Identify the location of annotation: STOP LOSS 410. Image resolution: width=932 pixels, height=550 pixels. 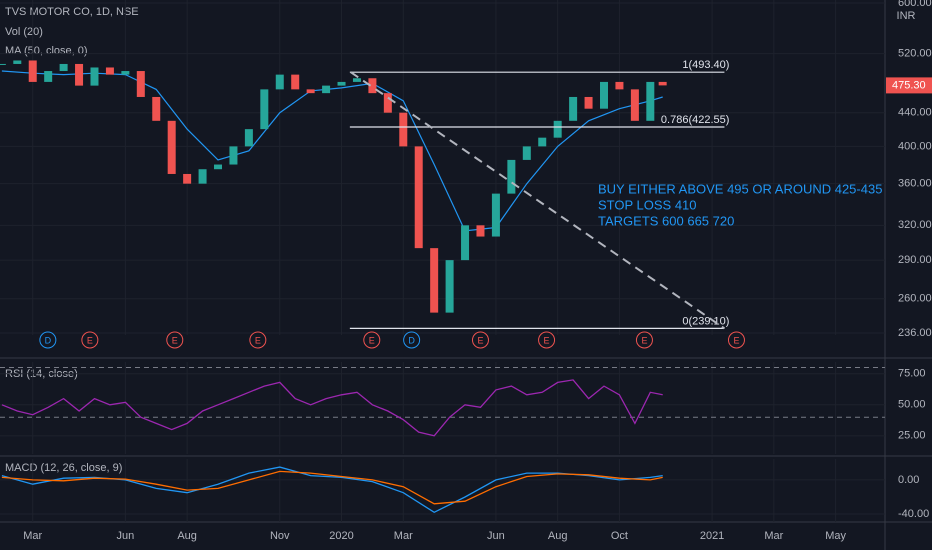
(647, 204).